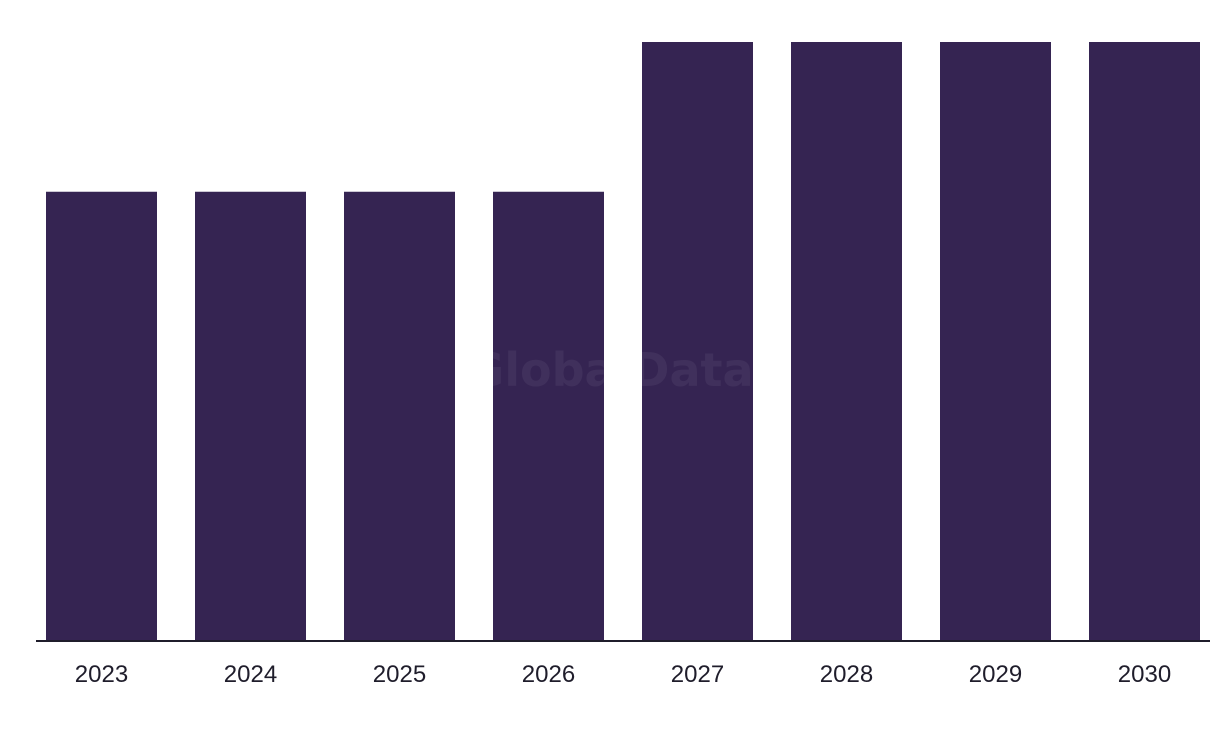 Image resolution: width=1220 pixels, height=738 pixels. I want to click on x-axis-ticks: 2023 2024 2025 2026 2027 2028 2029 2030, so click(623, 674).